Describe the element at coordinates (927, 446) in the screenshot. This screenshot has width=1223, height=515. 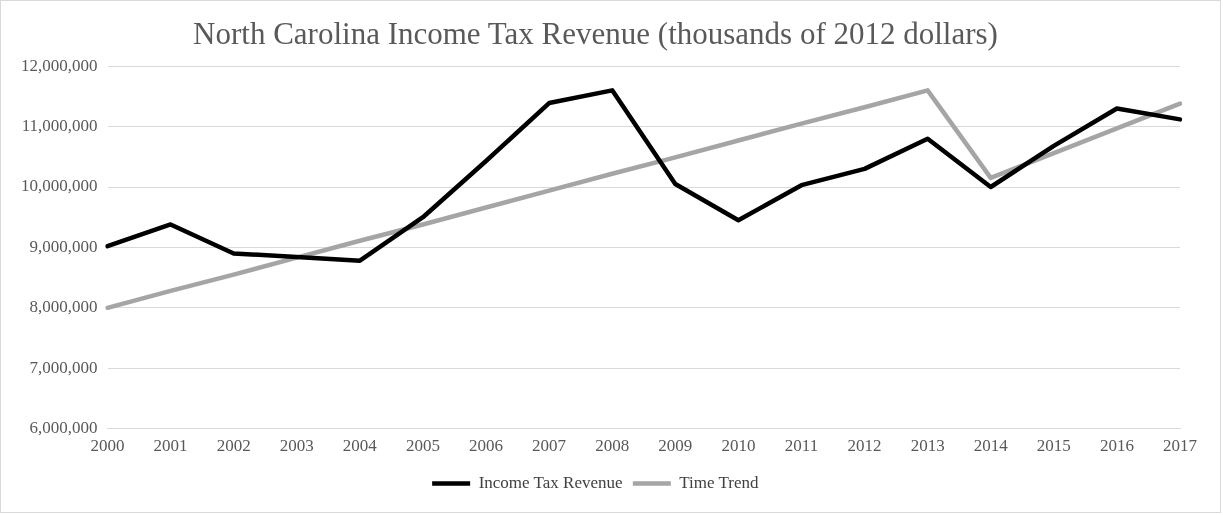
I see `x-tick-label: 2013` at that location.